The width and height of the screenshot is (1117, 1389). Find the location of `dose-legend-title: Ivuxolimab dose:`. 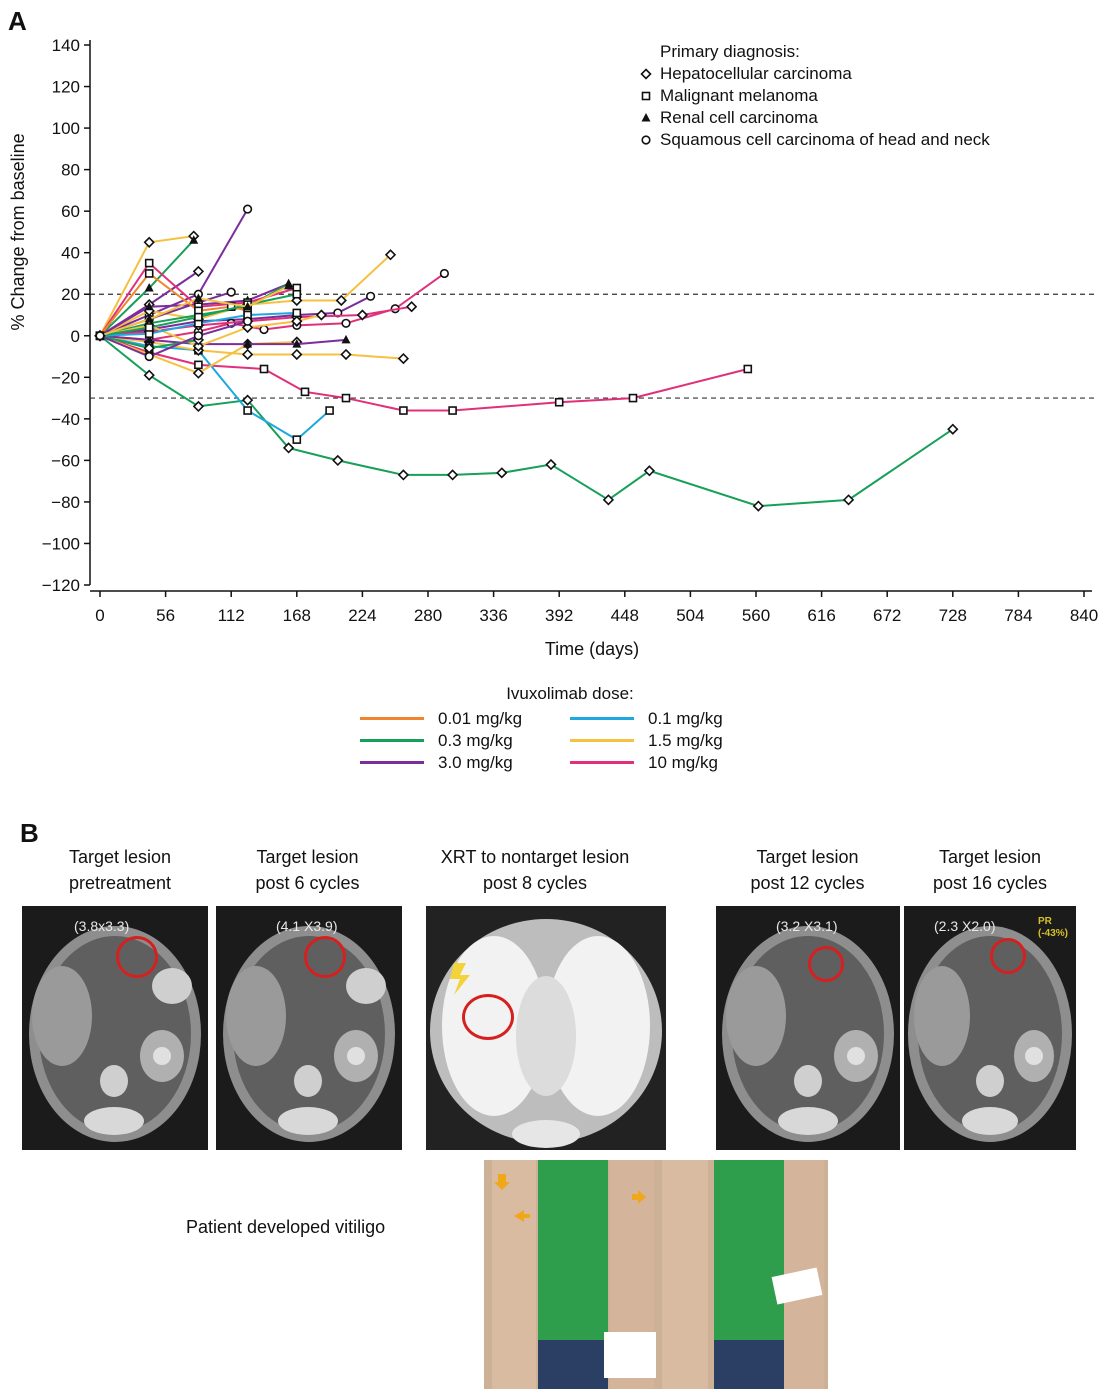

dose-legend-title: Ivuxolimab dose: is located at coordinates (570, 693).